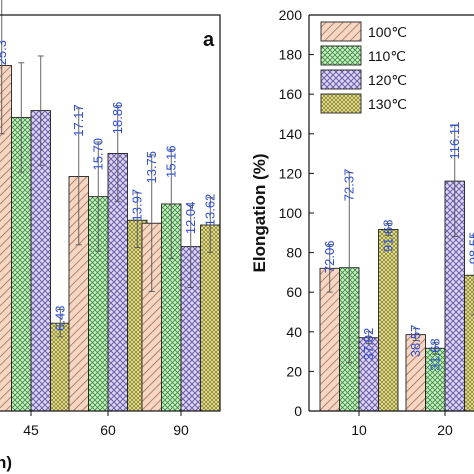  I want to click on y-tick-label: 180, so click(291, 55).